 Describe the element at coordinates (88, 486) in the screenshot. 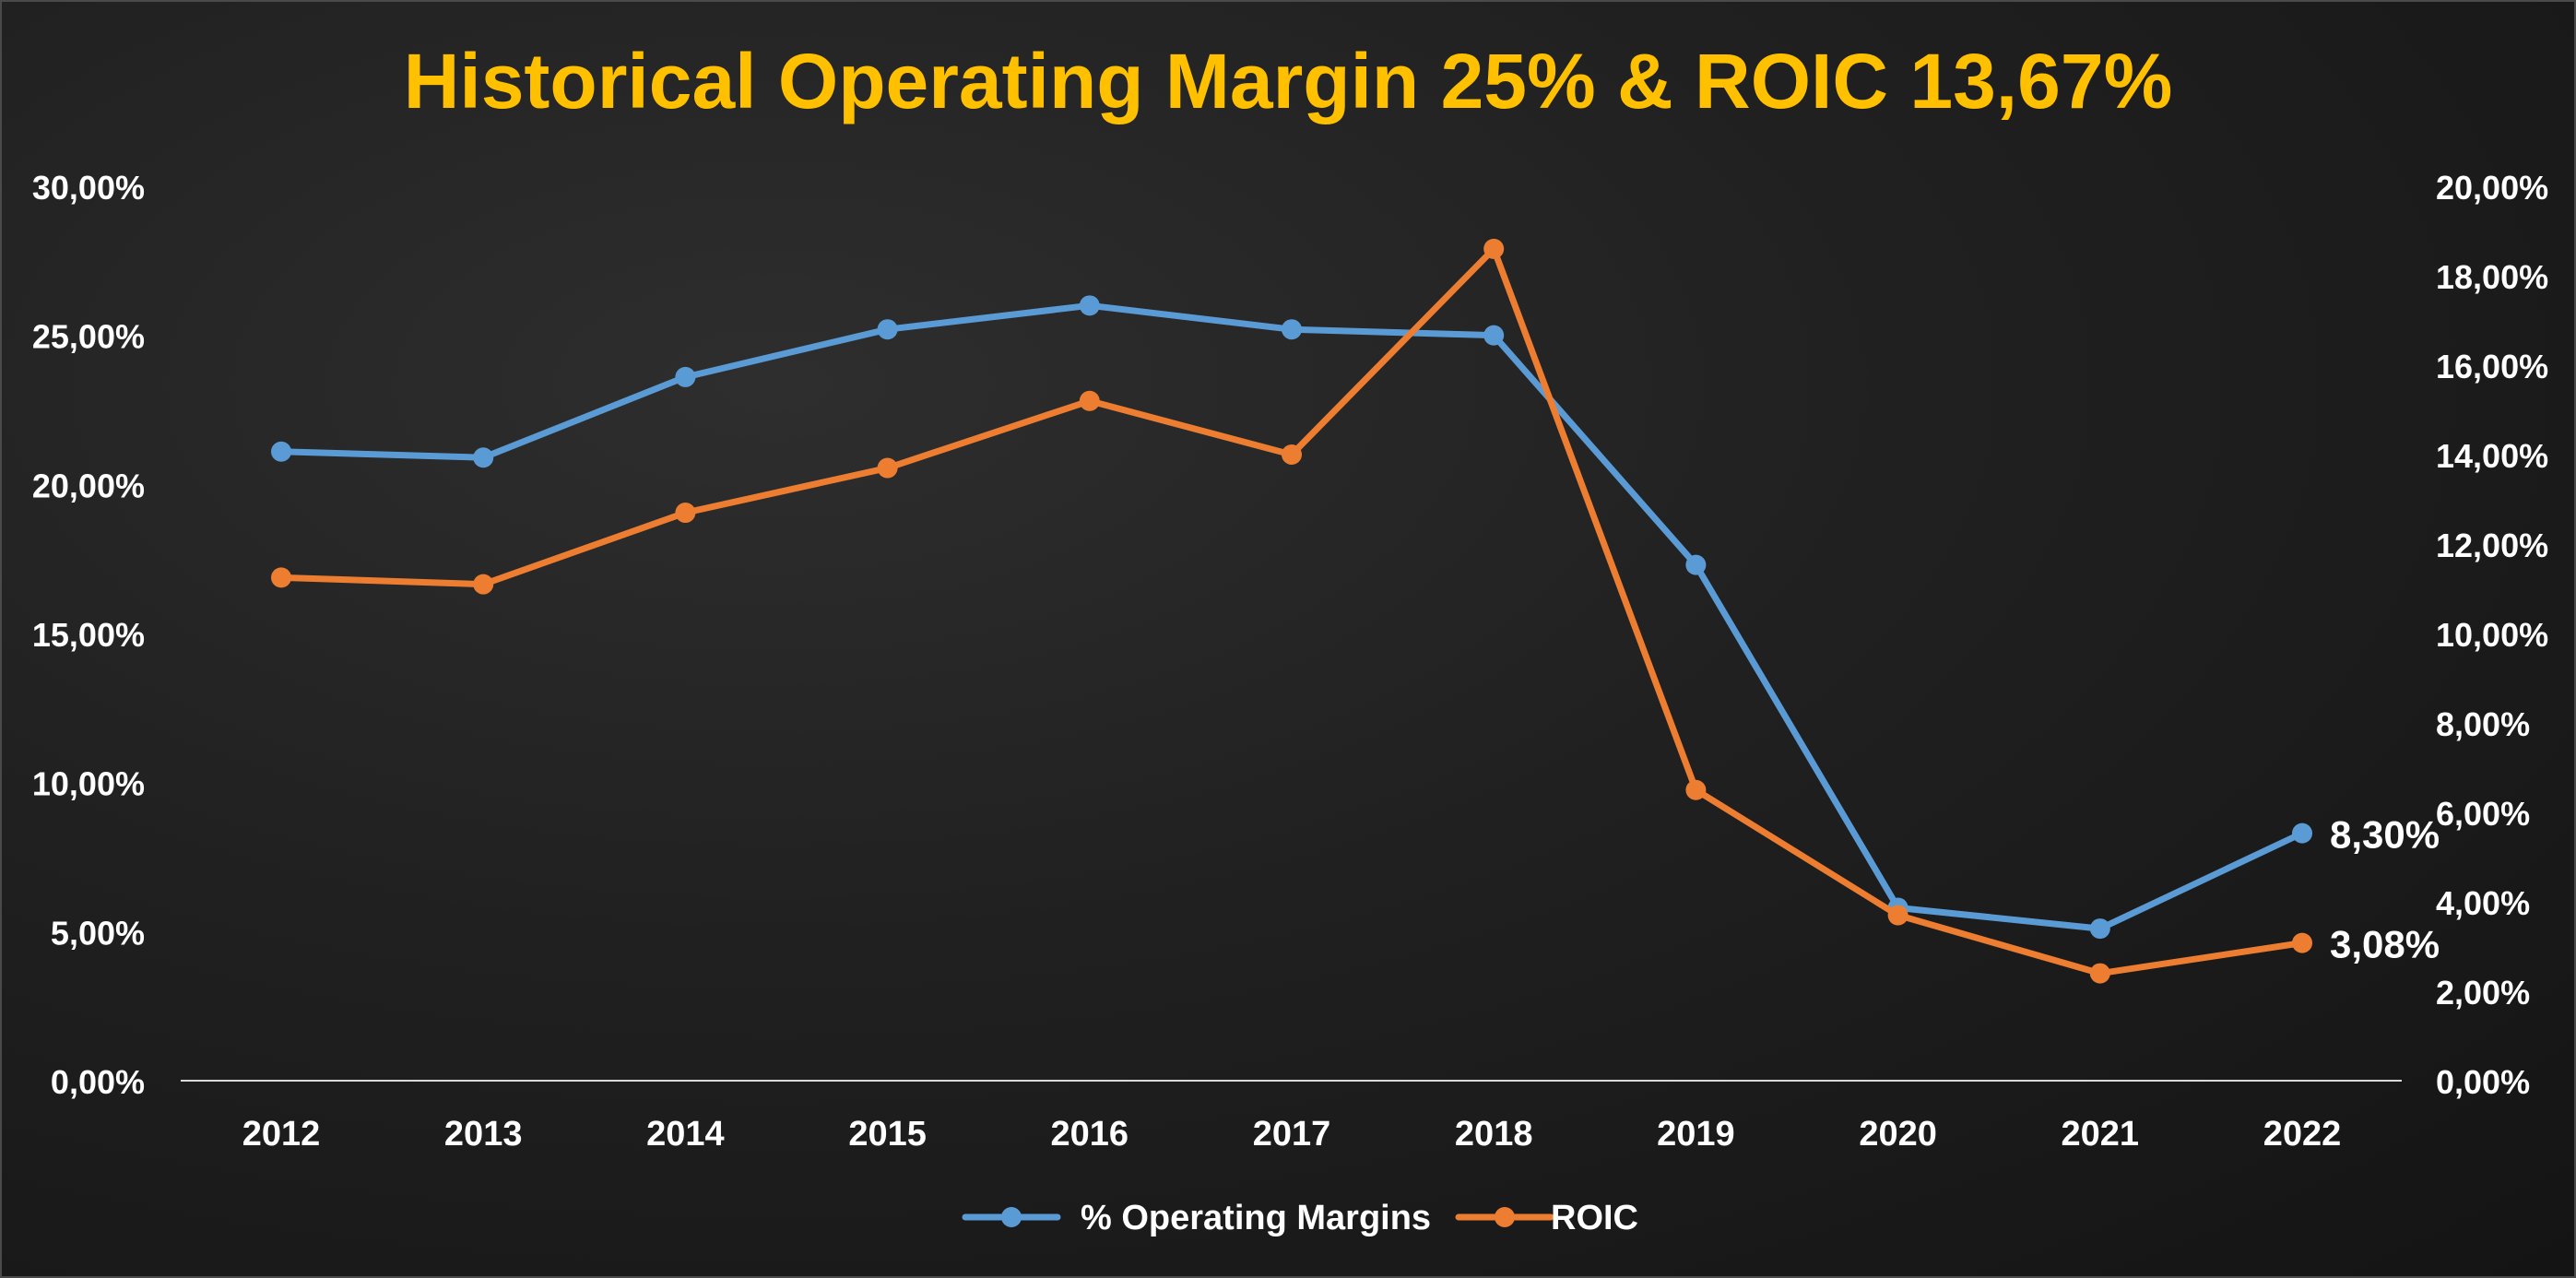

I see `left-tick-label: 20,00%` at that location.